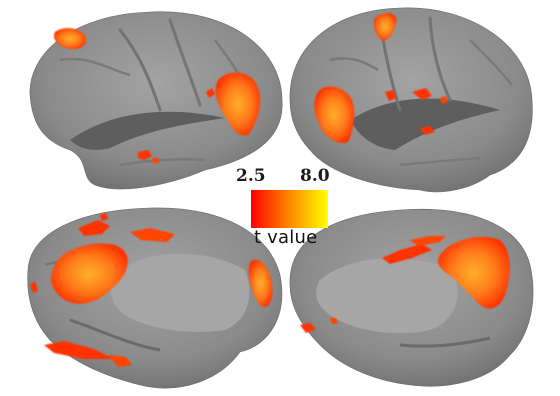  What do you see at coordinates (286, 237) in the screenshot?
I see `colorbar-title: t value` at bounding box center [286, 237].